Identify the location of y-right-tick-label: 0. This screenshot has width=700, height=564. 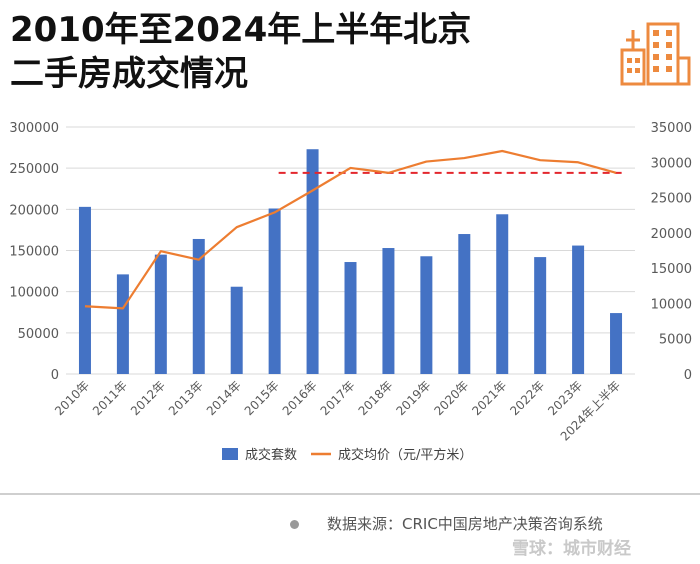
(688, 375).